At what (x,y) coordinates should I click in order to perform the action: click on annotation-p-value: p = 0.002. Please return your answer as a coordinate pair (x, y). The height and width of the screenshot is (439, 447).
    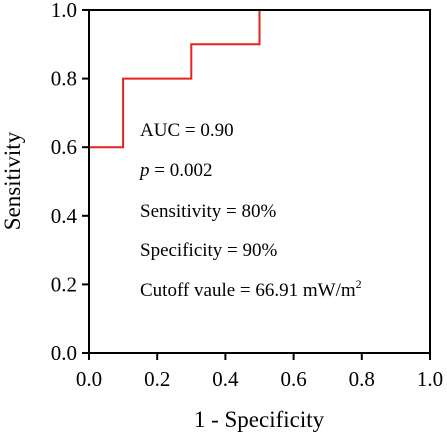
    Looking at the image, I should click on (175, 170).